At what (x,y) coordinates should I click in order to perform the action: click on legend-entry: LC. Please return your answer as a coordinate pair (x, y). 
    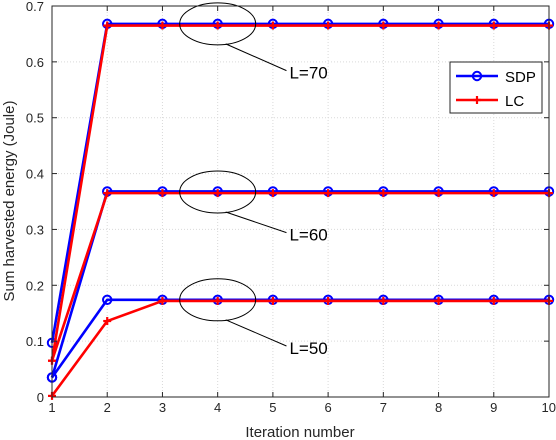
    Looking at the image, I should click on (490, 101).